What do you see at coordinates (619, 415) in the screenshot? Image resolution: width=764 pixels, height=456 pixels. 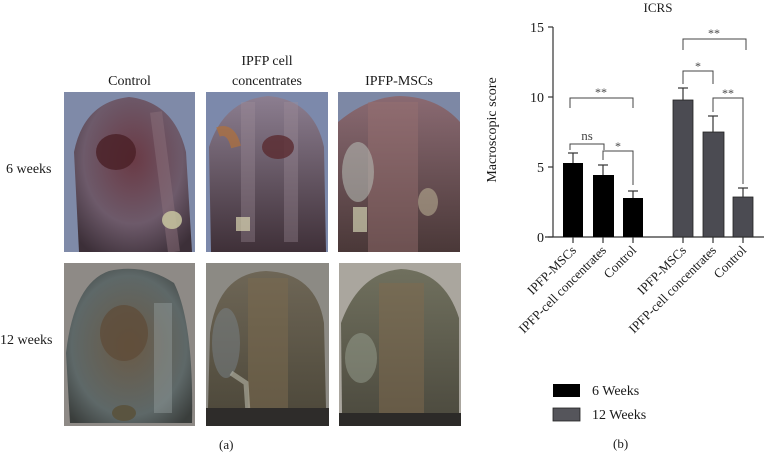 I see `legend-label-12-weeks: 12 Weeks` at bounding box center [619, 415].